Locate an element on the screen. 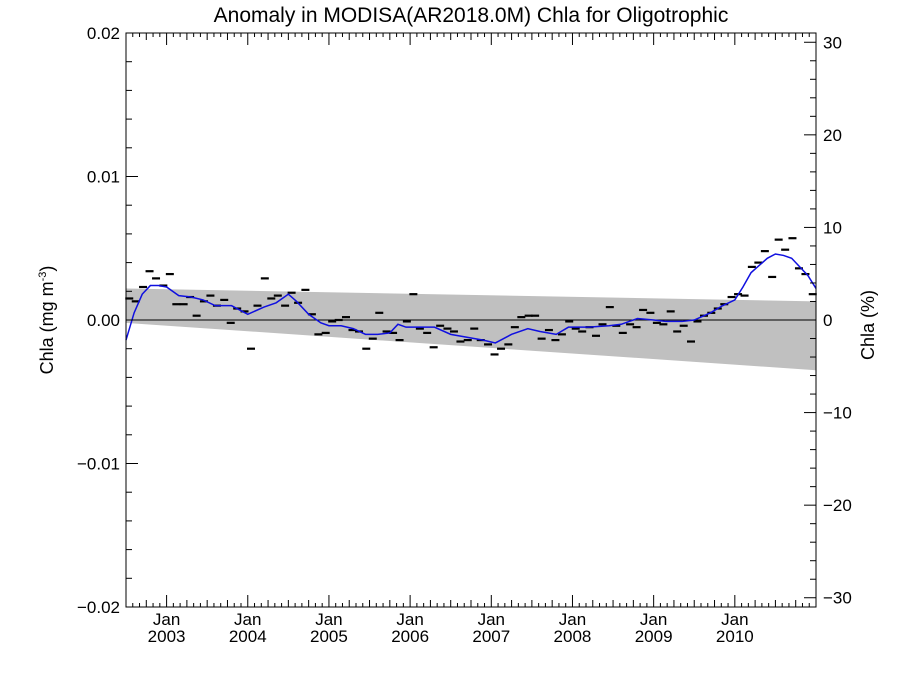  x-tick-year-label: 2010 is located at coordinates (735, 636).